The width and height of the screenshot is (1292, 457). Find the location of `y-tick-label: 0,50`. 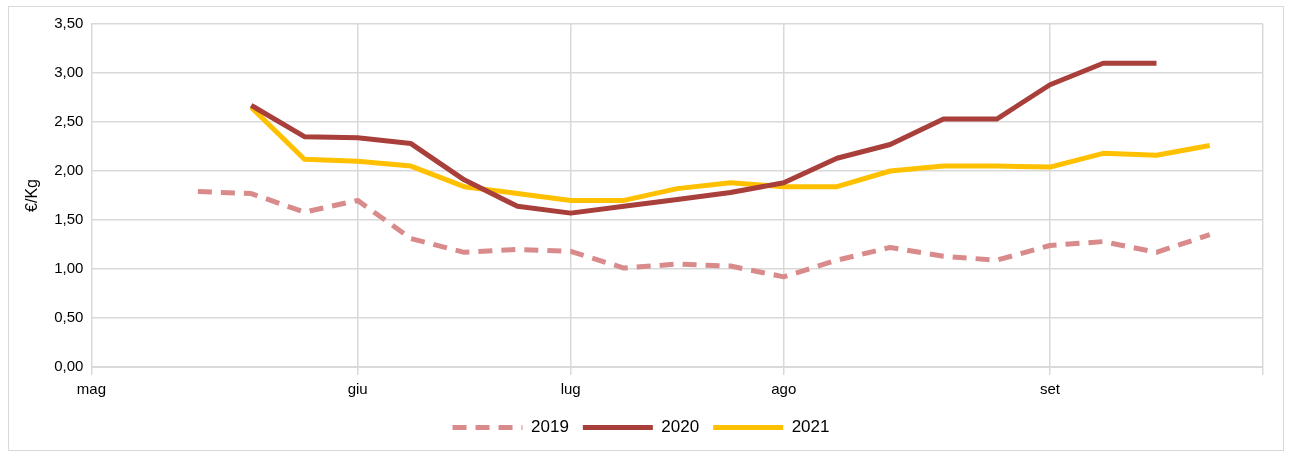

y-tick-label: 0,50 is located at coordinates (69, 317).